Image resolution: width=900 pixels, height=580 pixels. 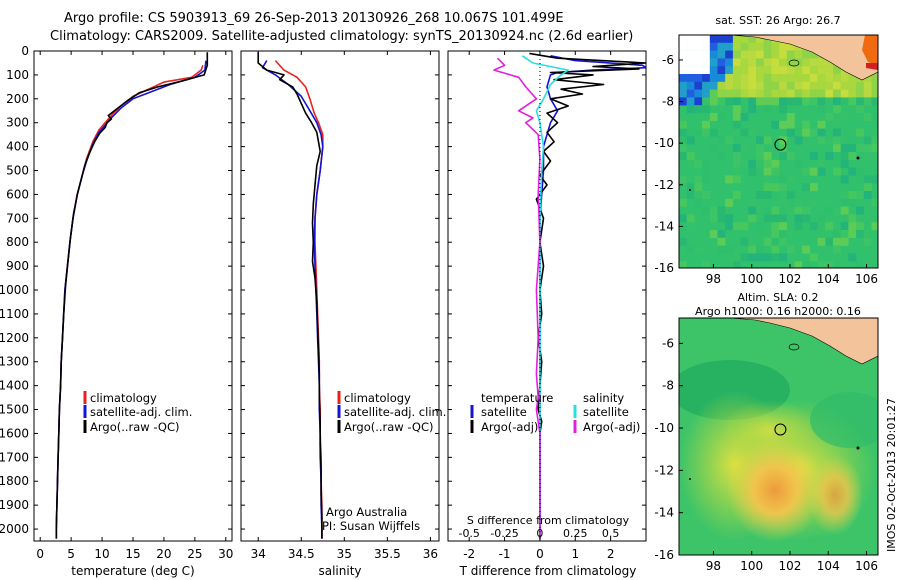 I want to click on series-line-t-argo-adj-, so click(x=587, y=295).